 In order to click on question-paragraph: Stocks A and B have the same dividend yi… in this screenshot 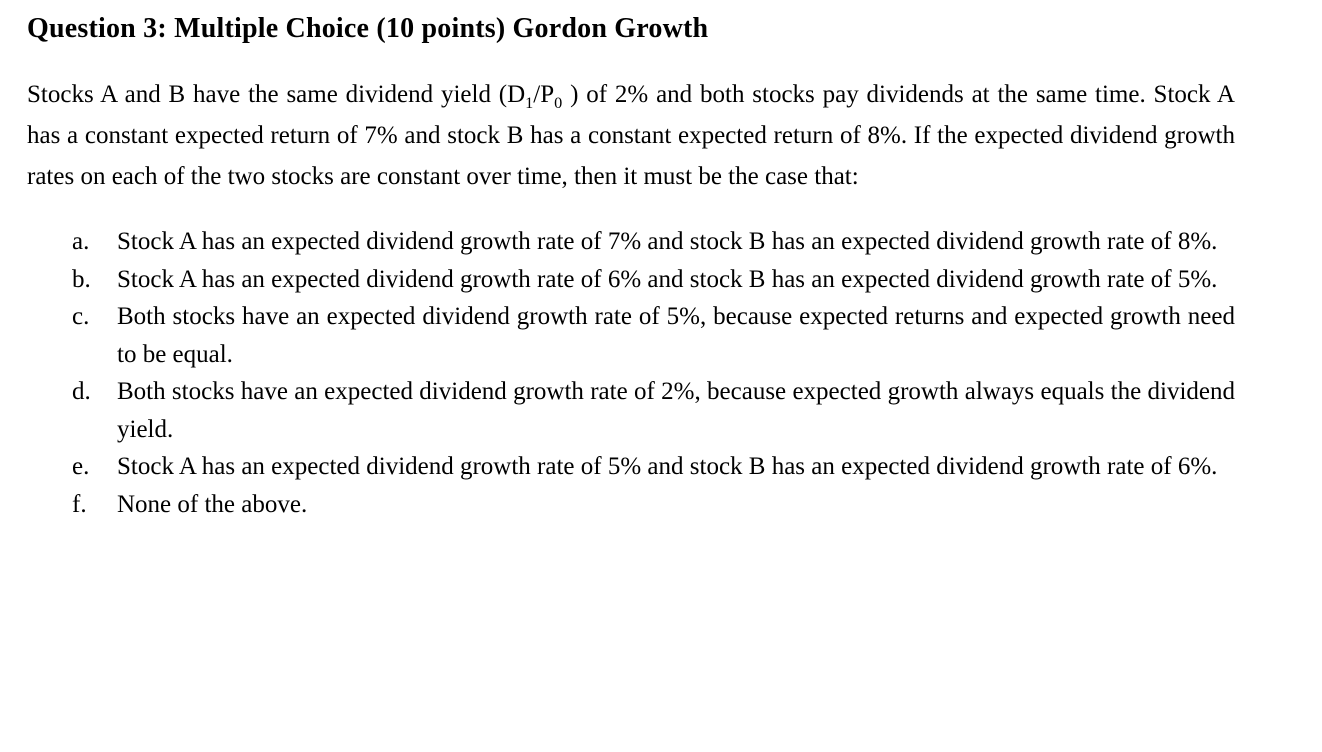, I will do `click(631, 135)`.